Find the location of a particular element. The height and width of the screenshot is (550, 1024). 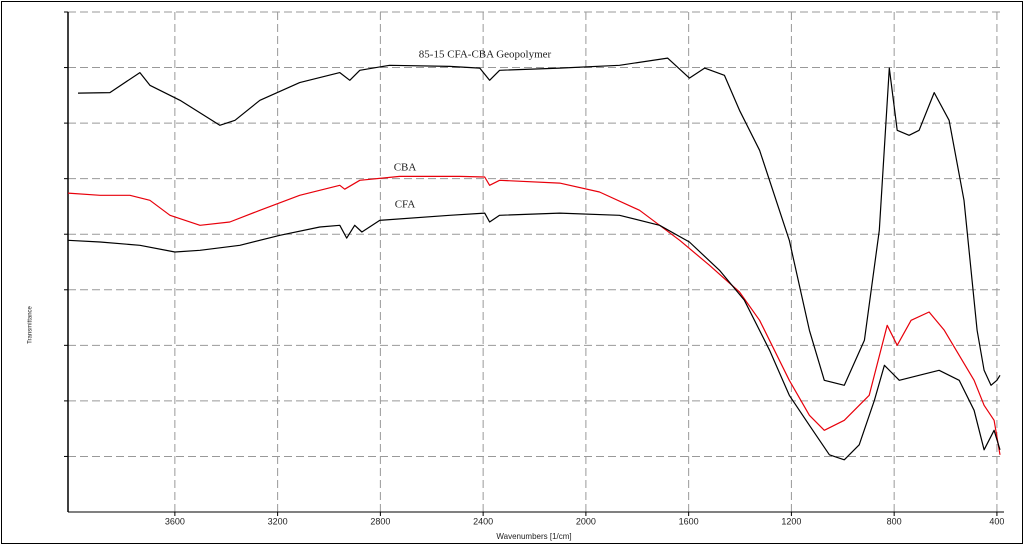

x-tick-label: 3200 is located at coordinates (278, 521).